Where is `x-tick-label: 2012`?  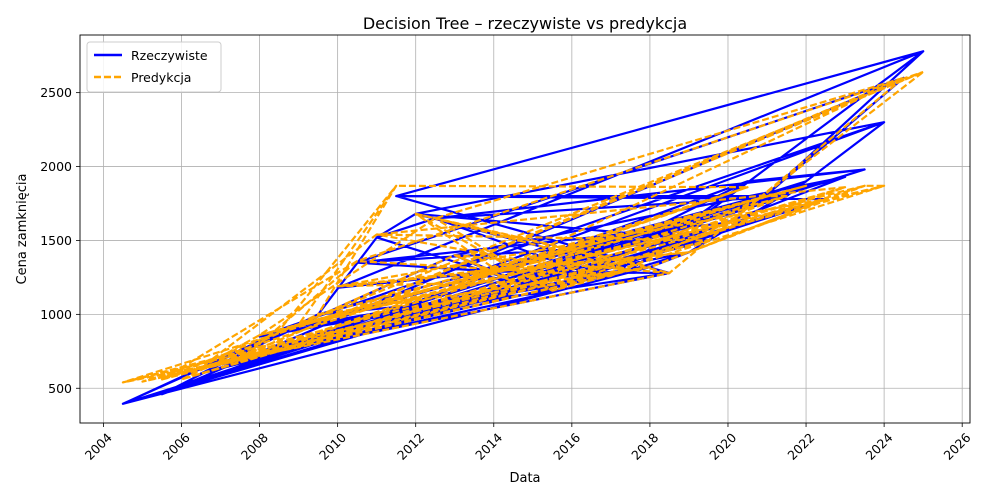
x-tick-label: 2012 is located at coordinates (410, 446).